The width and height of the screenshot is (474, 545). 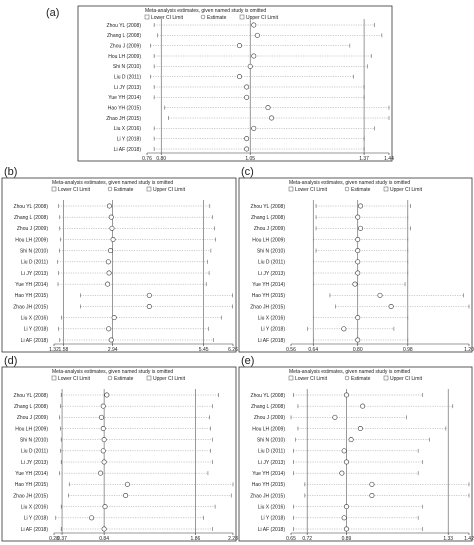 What do you see at coordinates (104, 539) in the screenshot?
I see `x-tick-label: 0.84` at bounding box center [104, 539].